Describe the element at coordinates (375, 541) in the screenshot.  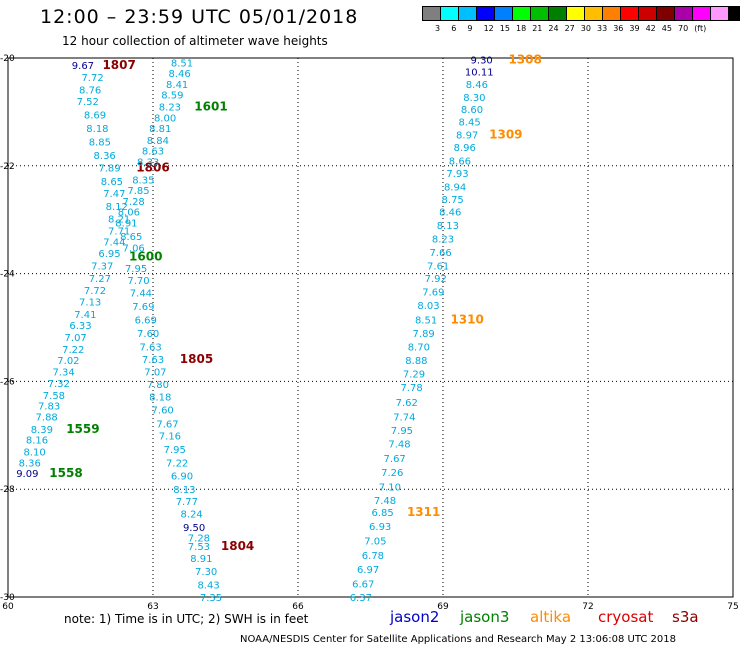
I see `wave-height-value: 7.05` at that location.